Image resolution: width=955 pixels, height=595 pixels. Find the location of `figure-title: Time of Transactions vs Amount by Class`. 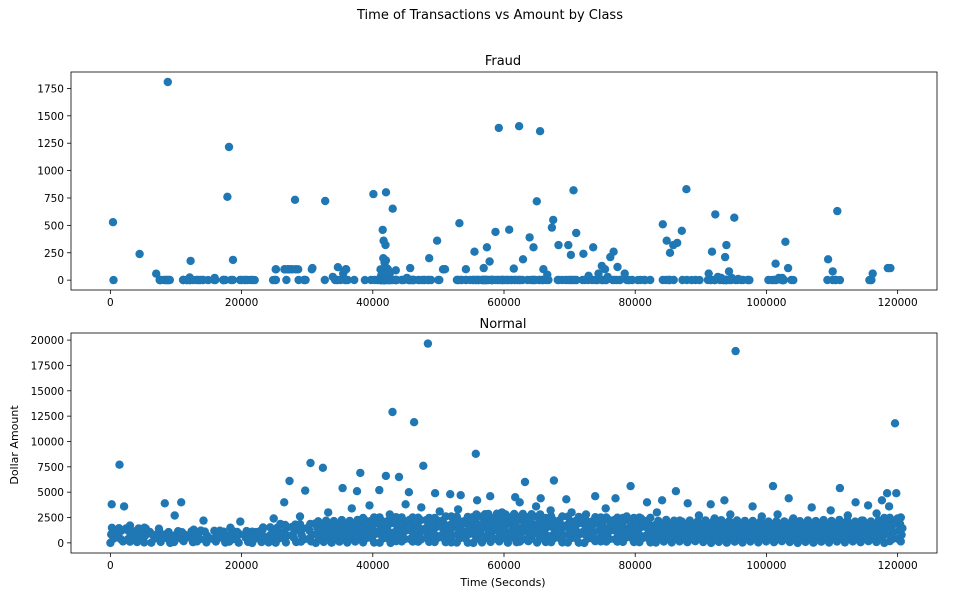

figure-title: Time of Transactions vs Amount by Class is located at coordinates (489, 15).